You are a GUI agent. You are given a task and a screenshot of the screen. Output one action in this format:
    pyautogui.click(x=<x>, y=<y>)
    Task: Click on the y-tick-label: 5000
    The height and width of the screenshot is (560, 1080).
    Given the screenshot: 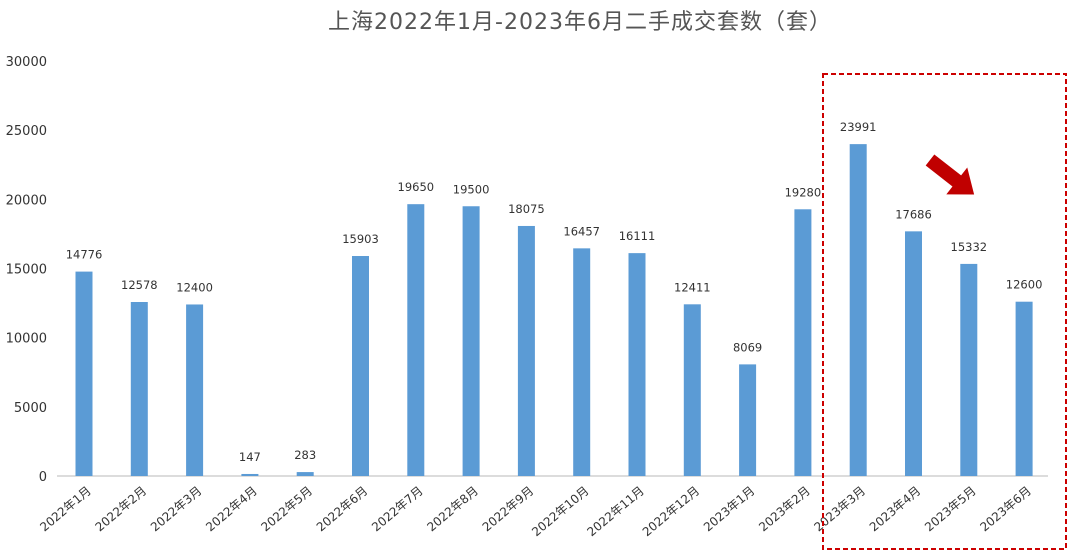 What is the action you would take?
    pyautogui.click(x=30, y=408)
    